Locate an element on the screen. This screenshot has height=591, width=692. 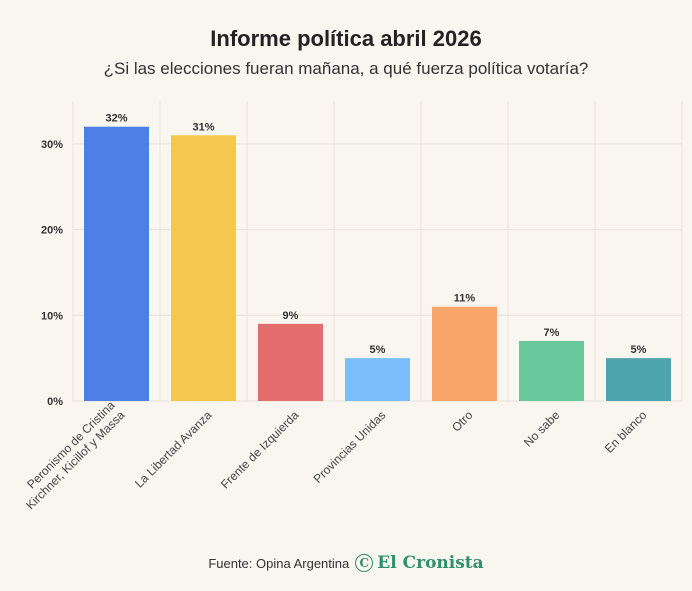
el-cronista-logo: C El Cronista is located at coordinates (419, 563).